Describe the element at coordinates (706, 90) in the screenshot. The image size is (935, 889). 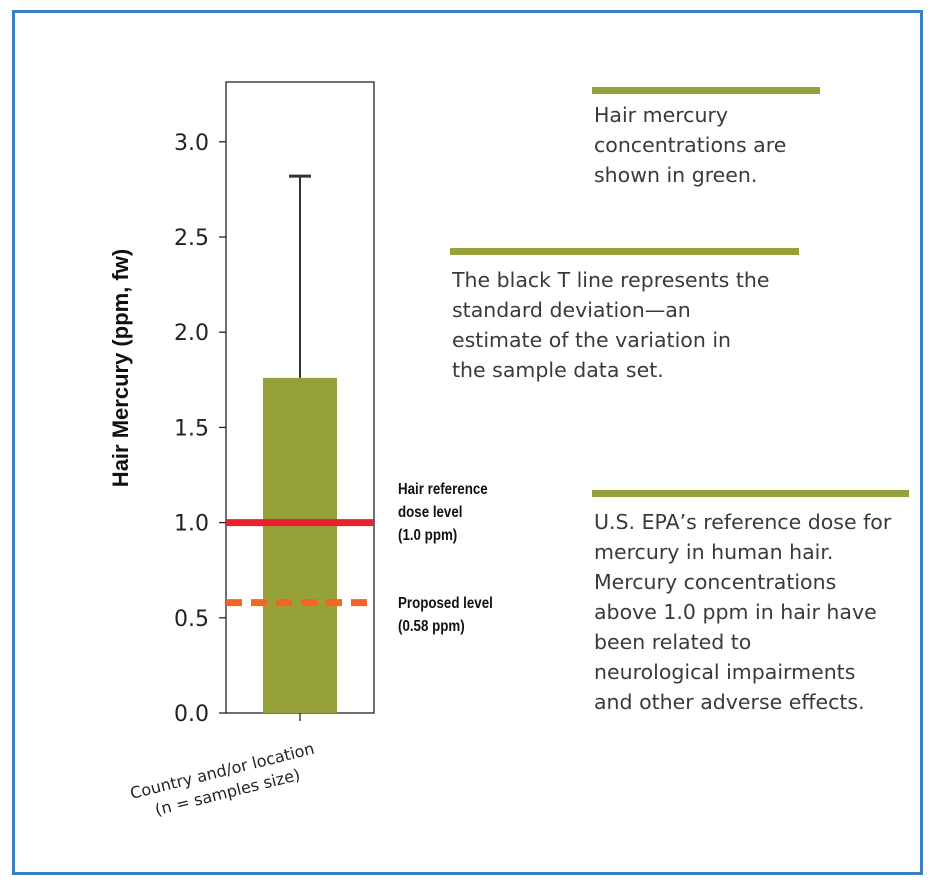
I see `note-1-accent-bar` at that location.